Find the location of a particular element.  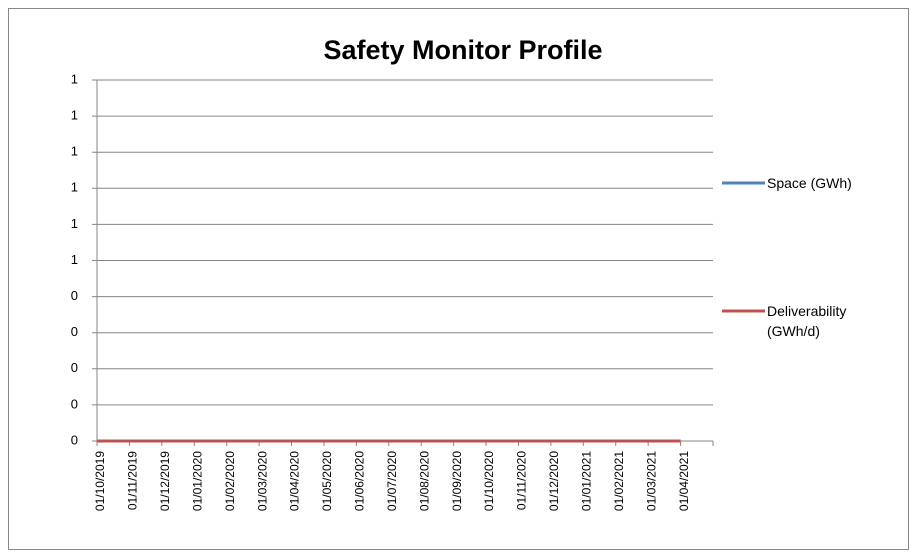

legend-label: Deliverability (GWh/d) is located at coordinates (807, 321).